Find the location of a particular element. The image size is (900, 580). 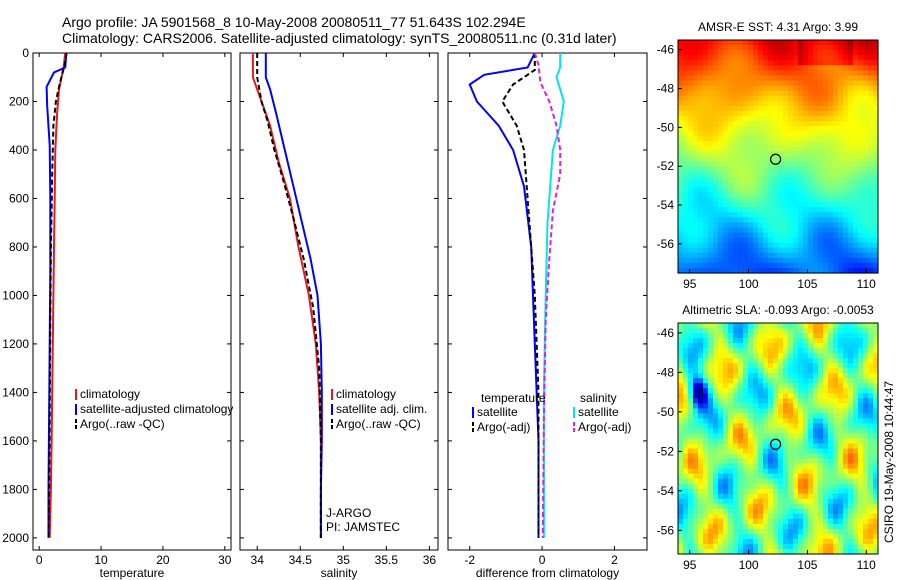

temperature-ytick-label: 600 is located at coordinates (19, 198).